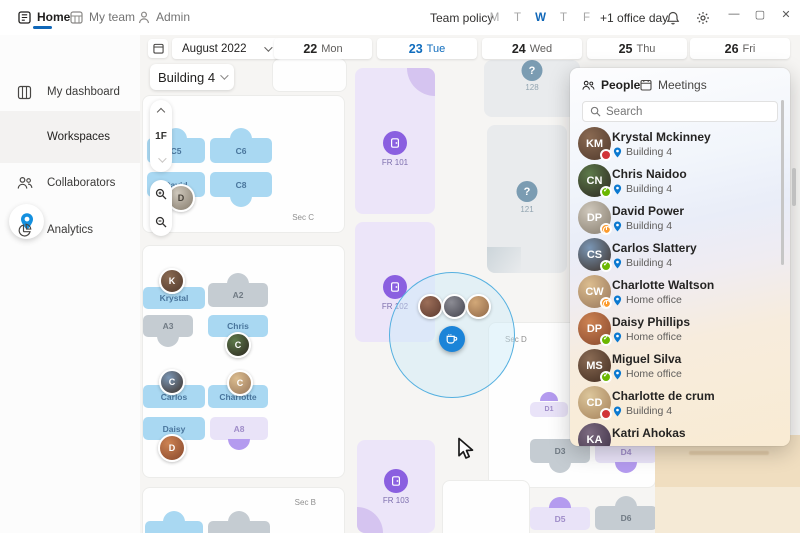 The image size is (800, 533). I want to click on workspaces-pin-icon, so click(26, 221).